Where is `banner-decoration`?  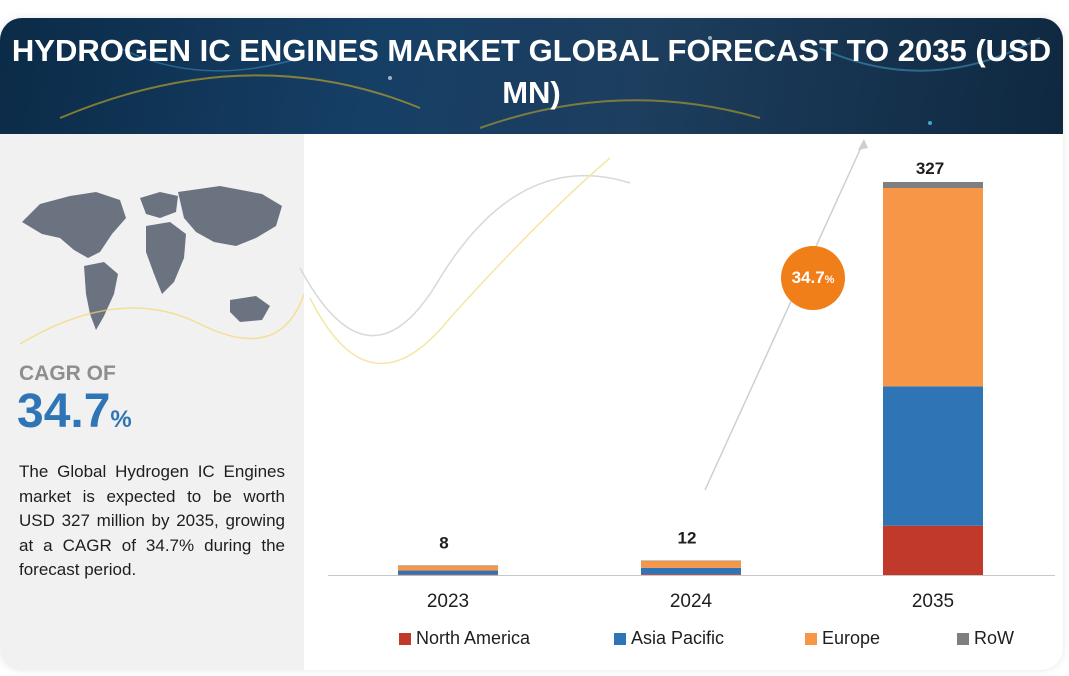 banner-decoration is located at coordinates (550, 82).